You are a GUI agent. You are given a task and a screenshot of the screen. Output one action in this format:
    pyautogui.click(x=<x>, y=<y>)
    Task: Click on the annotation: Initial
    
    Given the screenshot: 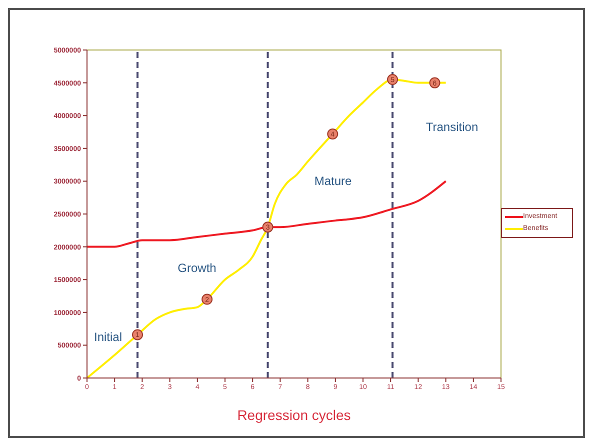 What is the action you would take?
    pyautogui.click(x=108, y=337)
    